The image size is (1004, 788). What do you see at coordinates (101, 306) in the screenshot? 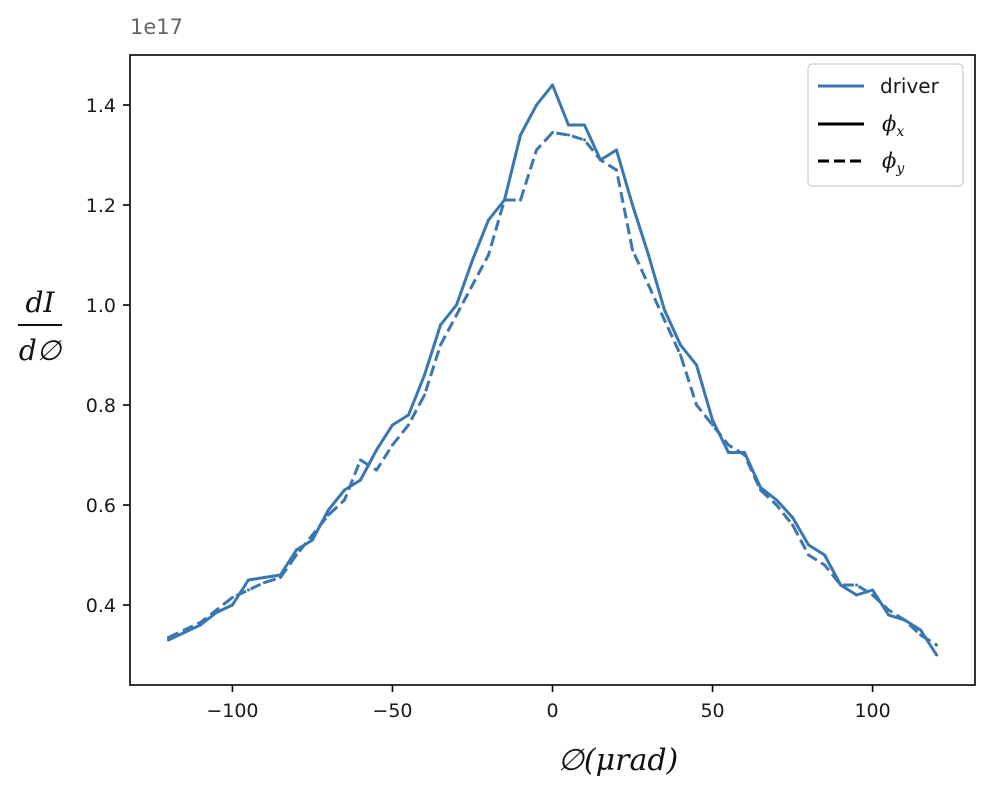
I see `y-tick-label: 1.0` at bounding box center [101, 306].